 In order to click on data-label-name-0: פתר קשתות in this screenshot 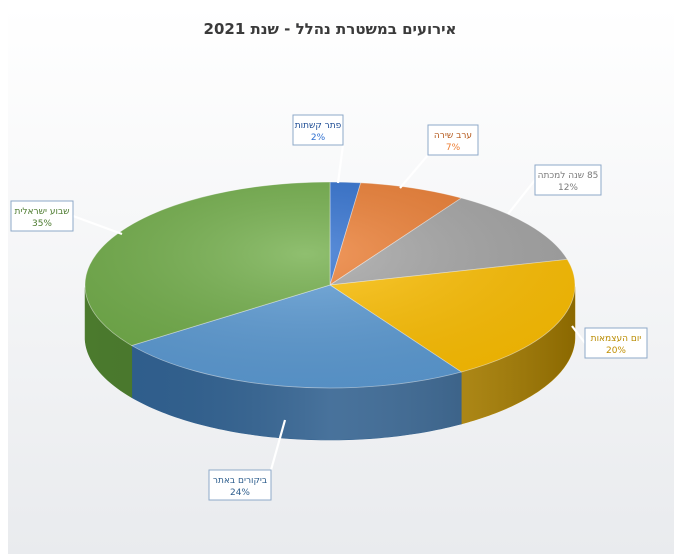, I will do `click(318, 126)`.